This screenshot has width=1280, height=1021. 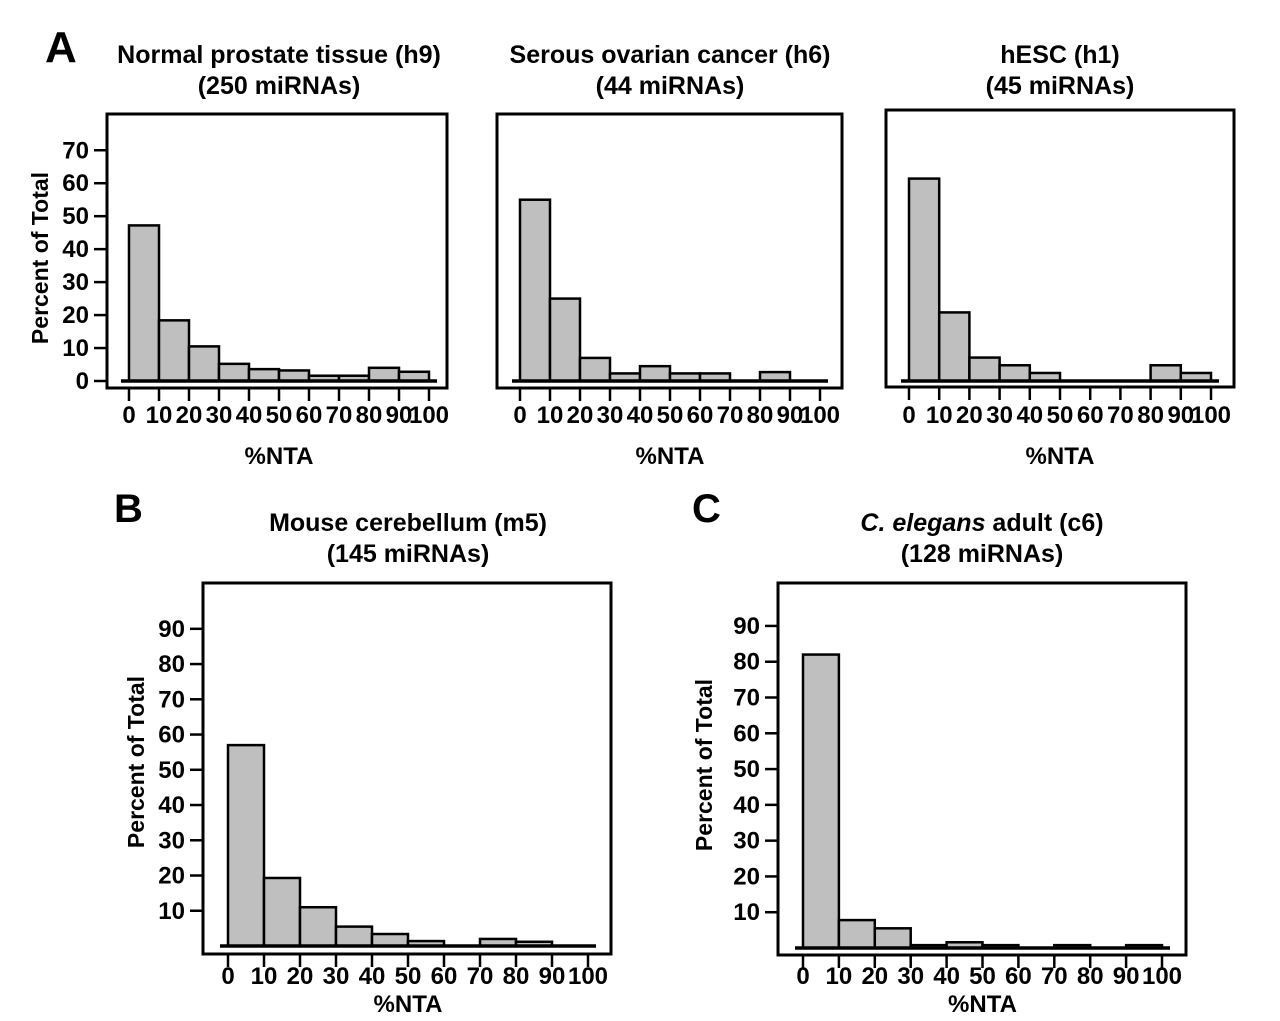 What do you see at coordinates (995, 71) in the screenshot?
I see `chart-title-h1: hESC (h1) (45 miRNAs)` at bounding box center [995, 71].